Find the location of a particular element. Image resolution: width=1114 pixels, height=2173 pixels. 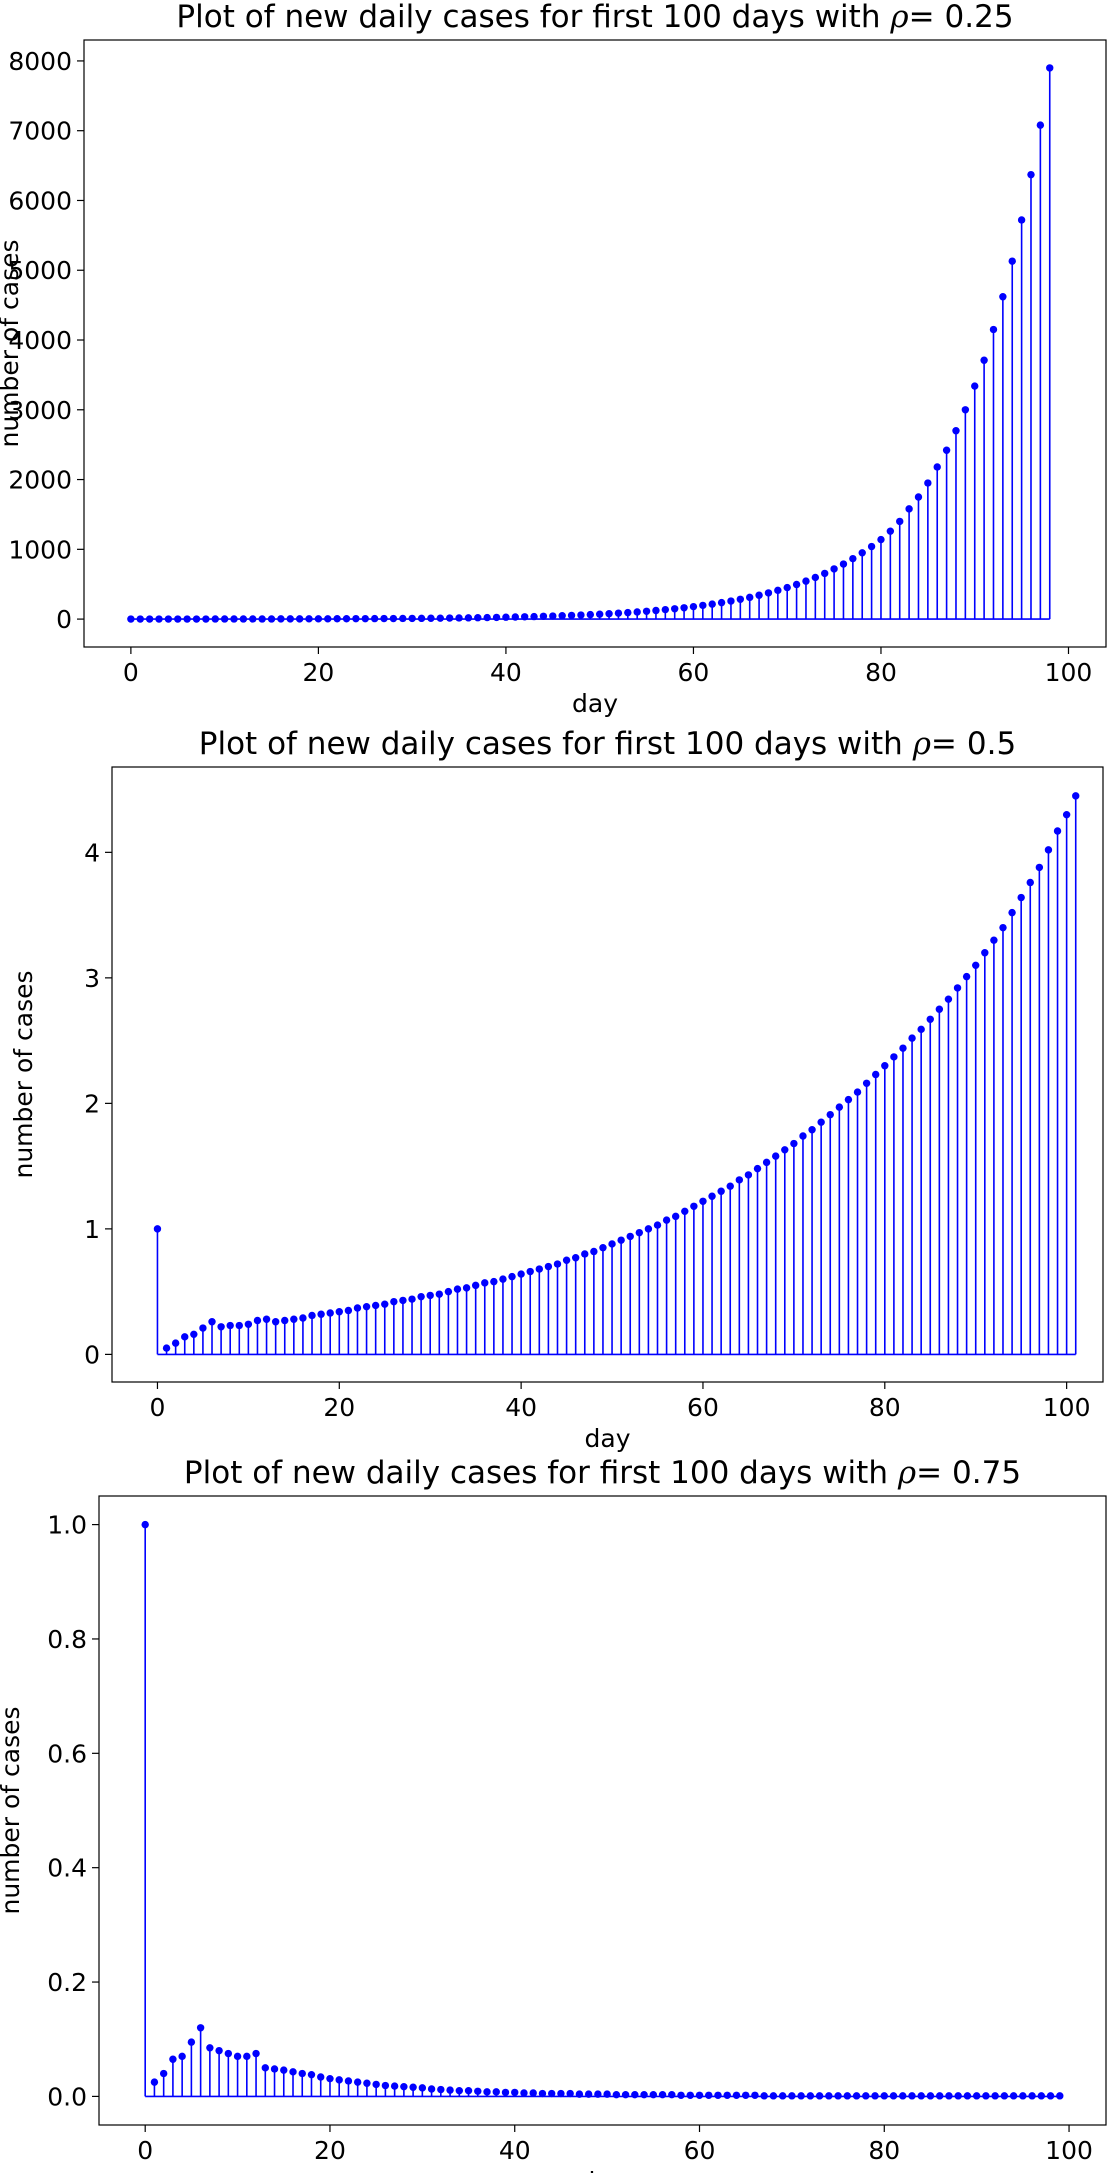

y-tick-label: 0.0 is located at coordinates (67, 2096).